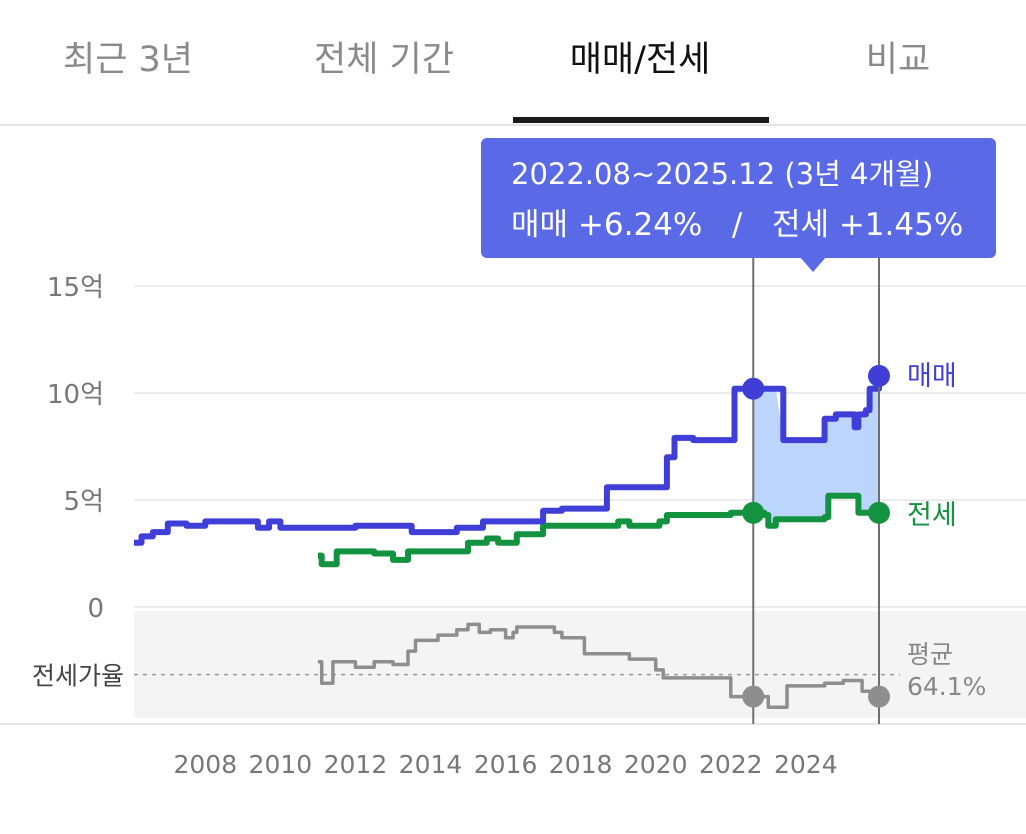  I want to click on highlight-range-fill, so click(816, 450).